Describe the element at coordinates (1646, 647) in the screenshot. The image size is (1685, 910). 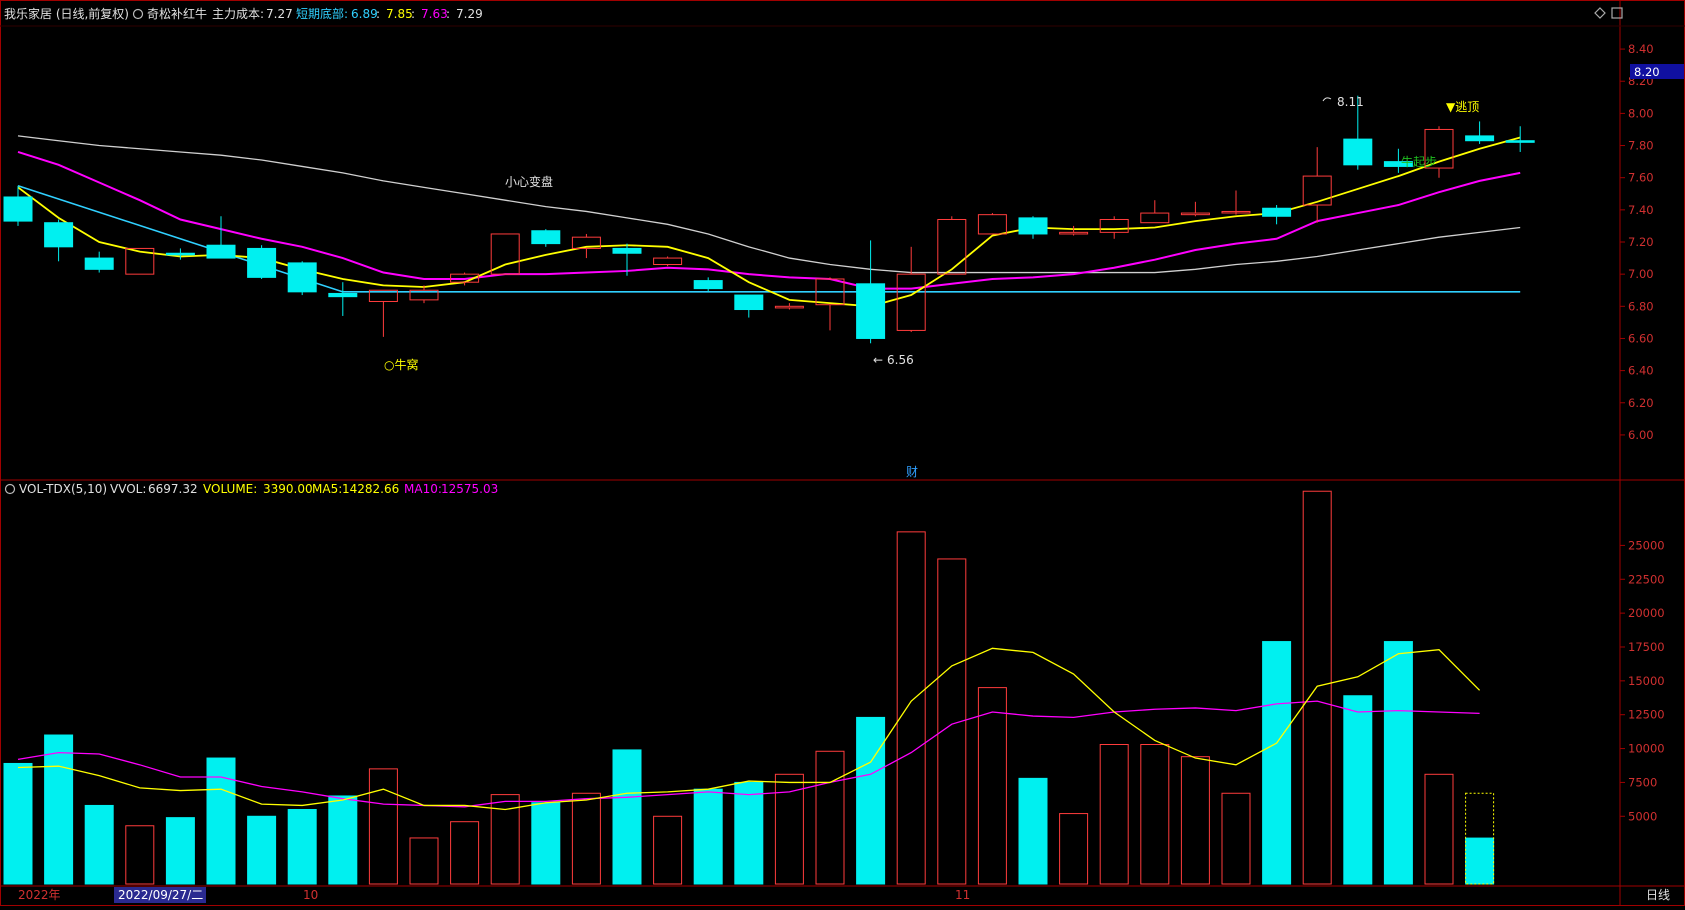
I see `volume-tick-label: 17500` at that location.